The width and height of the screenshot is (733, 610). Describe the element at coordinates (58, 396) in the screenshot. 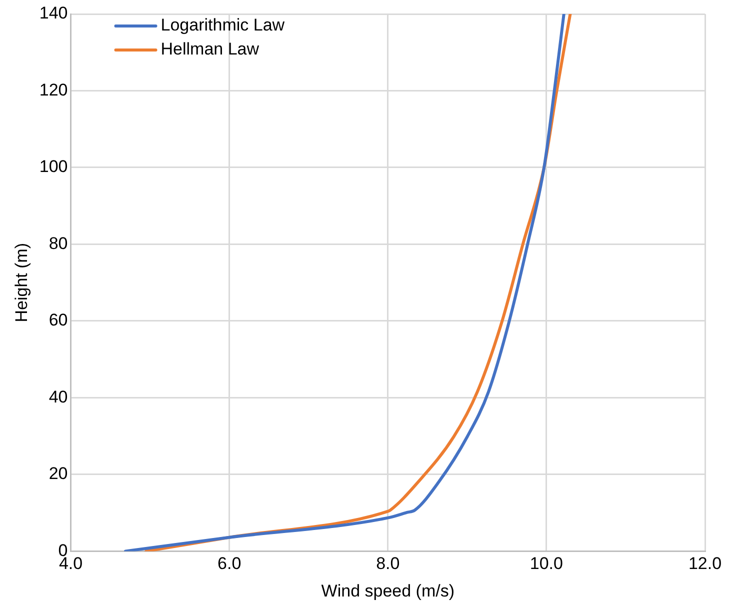

I see `y-tick-label: 40` at that location.